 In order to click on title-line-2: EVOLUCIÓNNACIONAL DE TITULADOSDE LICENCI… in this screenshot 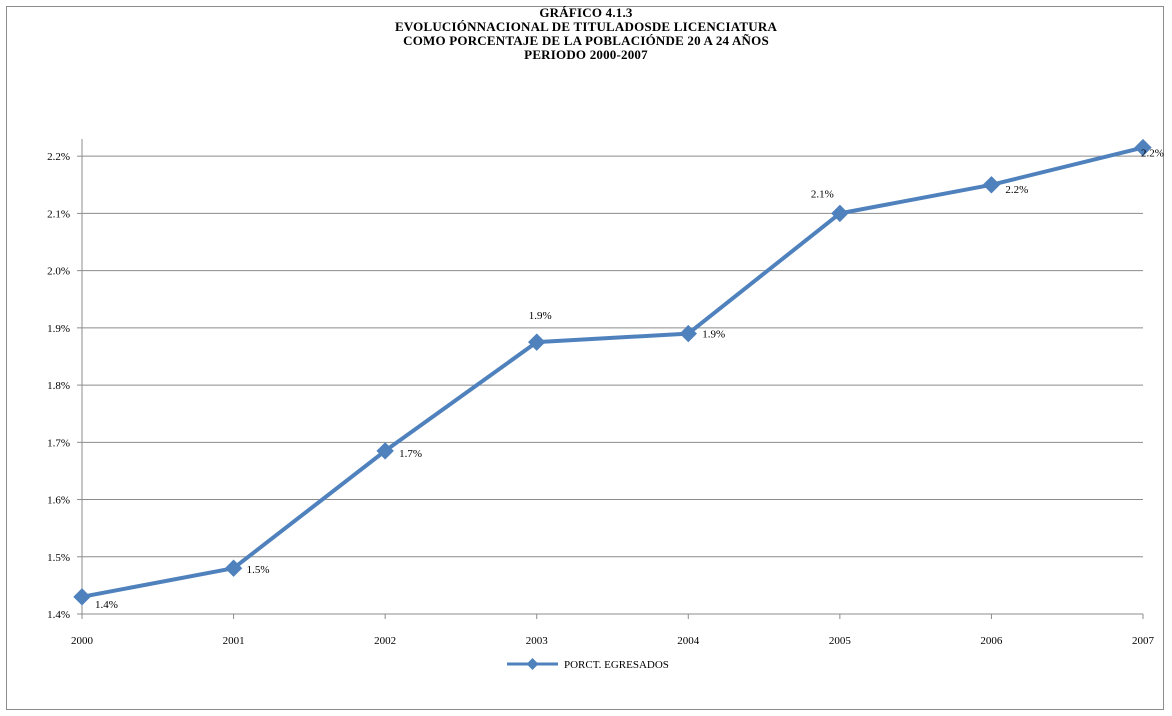, I will do `click(586, 26)`.